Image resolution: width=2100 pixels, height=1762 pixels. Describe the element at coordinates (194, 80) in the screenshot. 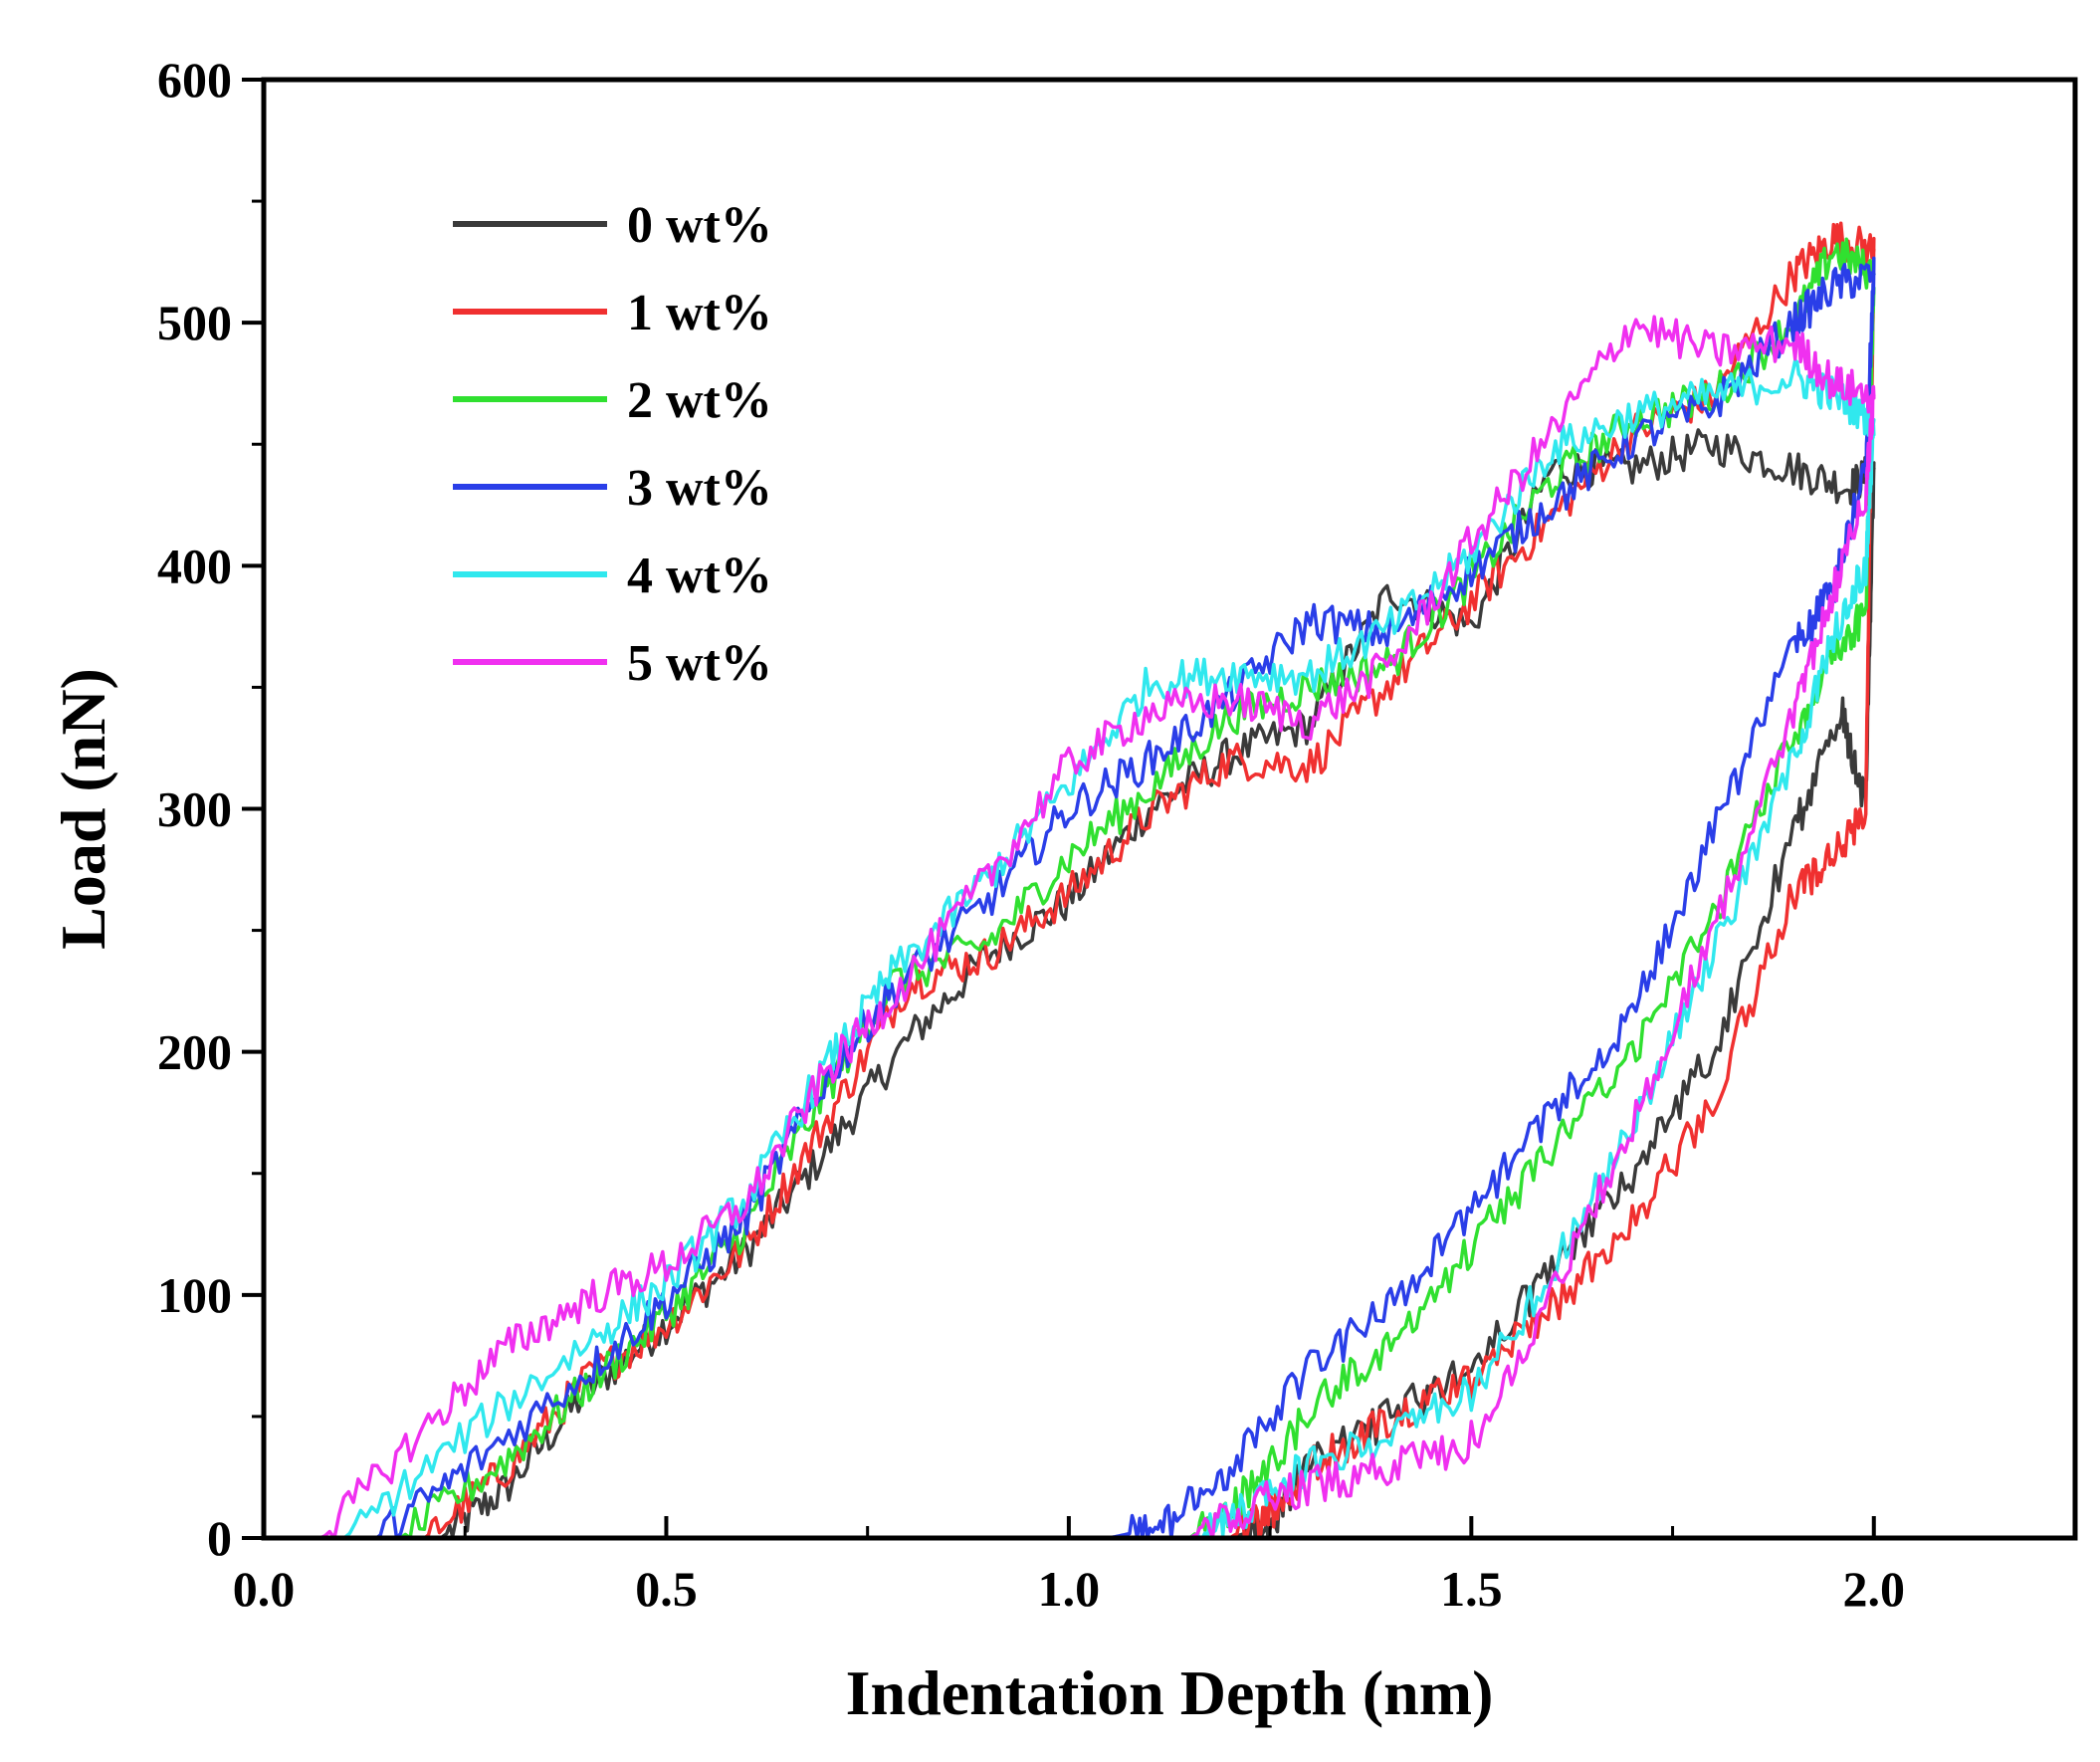

I see `y-tick-label: 600` at that location.